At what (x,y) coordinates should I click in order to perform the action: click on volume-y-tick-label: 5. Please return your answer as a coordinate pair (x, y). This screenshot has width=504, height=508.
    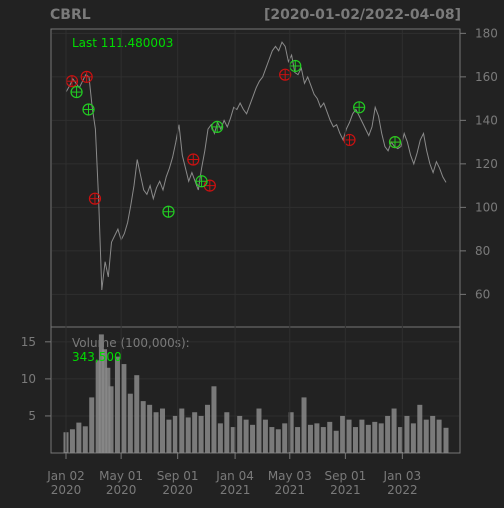
    Looking at the image, I should click on (32, 416).